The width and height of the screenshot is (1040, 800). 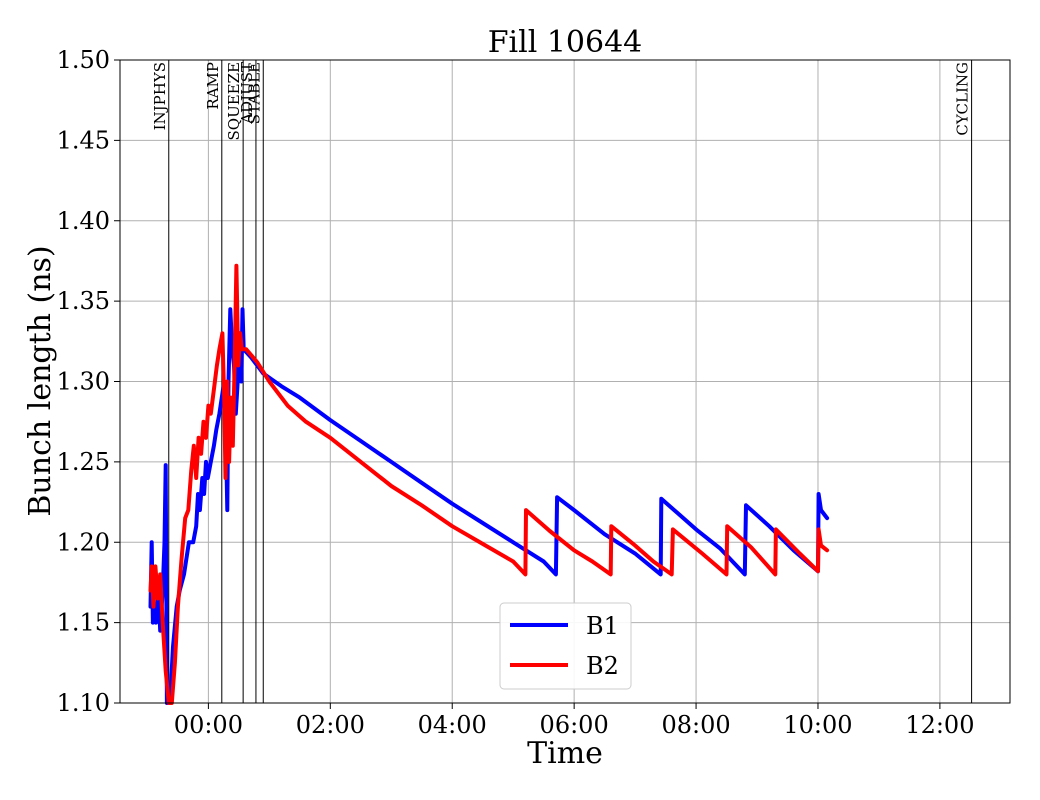 What do you see at coordinates (40, 380) in the screenshot?
I see `y-axis-label: Bunch length (ns)` at bounding box center [40, 380].